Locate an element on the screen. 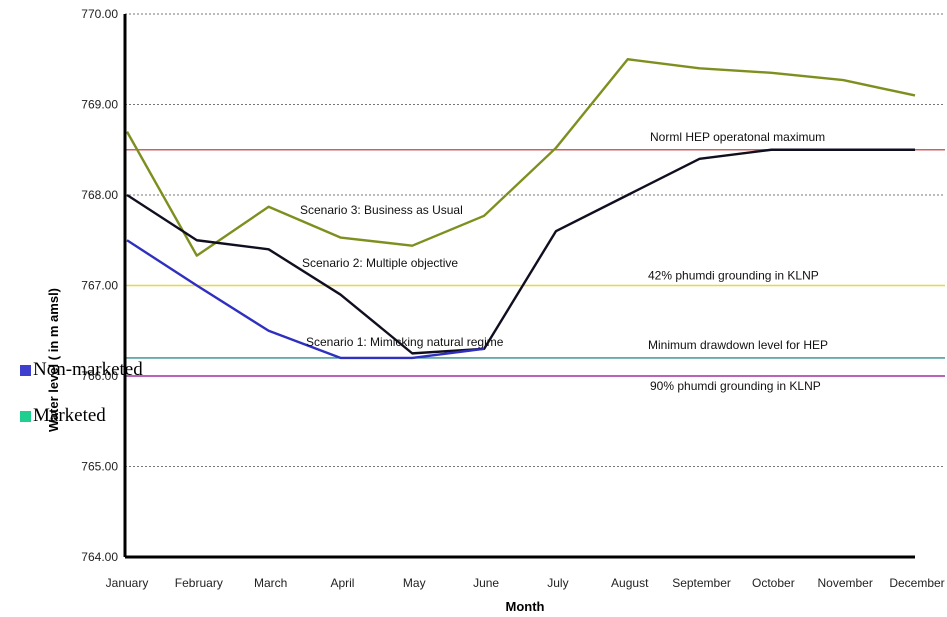 Image resolution: width=947 pixels, height=617 pixels. y-tick-label: 764.00 is located at coordinates (99, 557).